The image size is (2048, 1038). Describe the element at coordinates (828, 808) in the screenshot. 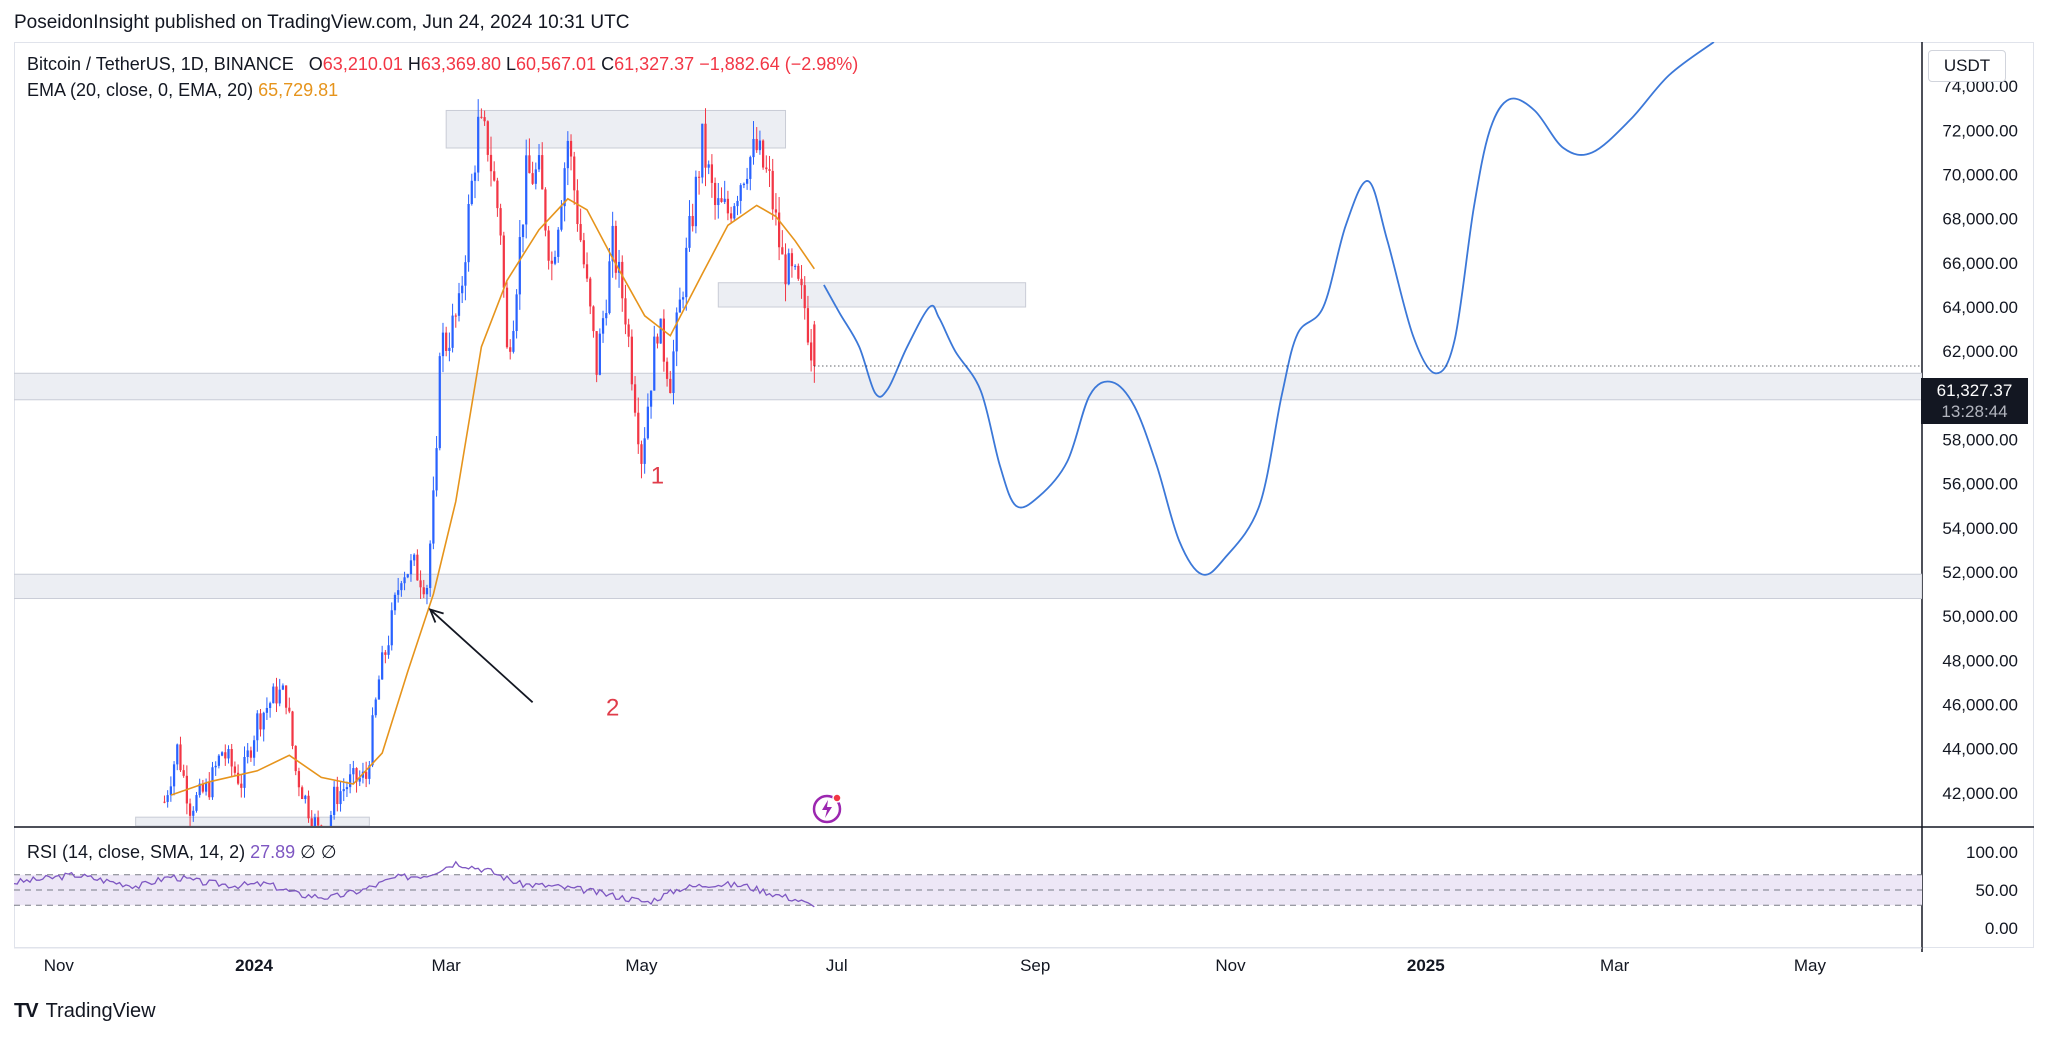

I see `lightning-badge-icon` at that location.